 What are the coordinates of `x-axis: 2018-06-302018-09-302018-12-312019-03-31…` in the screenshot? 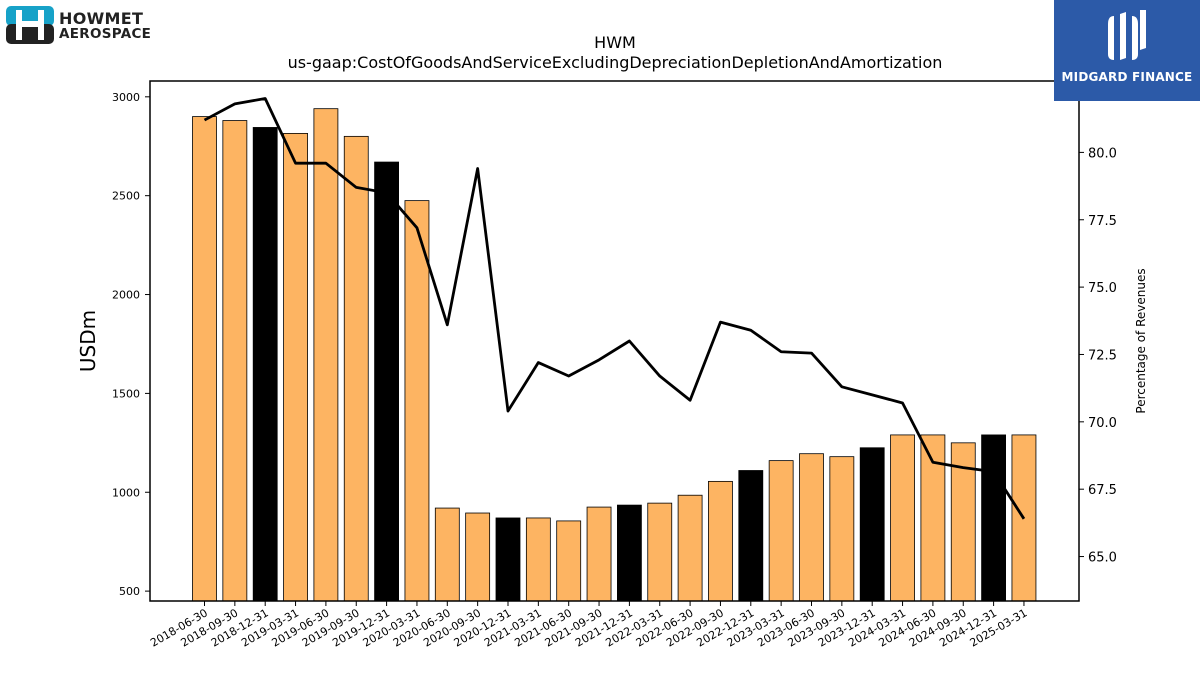 It's located at (588, 625).